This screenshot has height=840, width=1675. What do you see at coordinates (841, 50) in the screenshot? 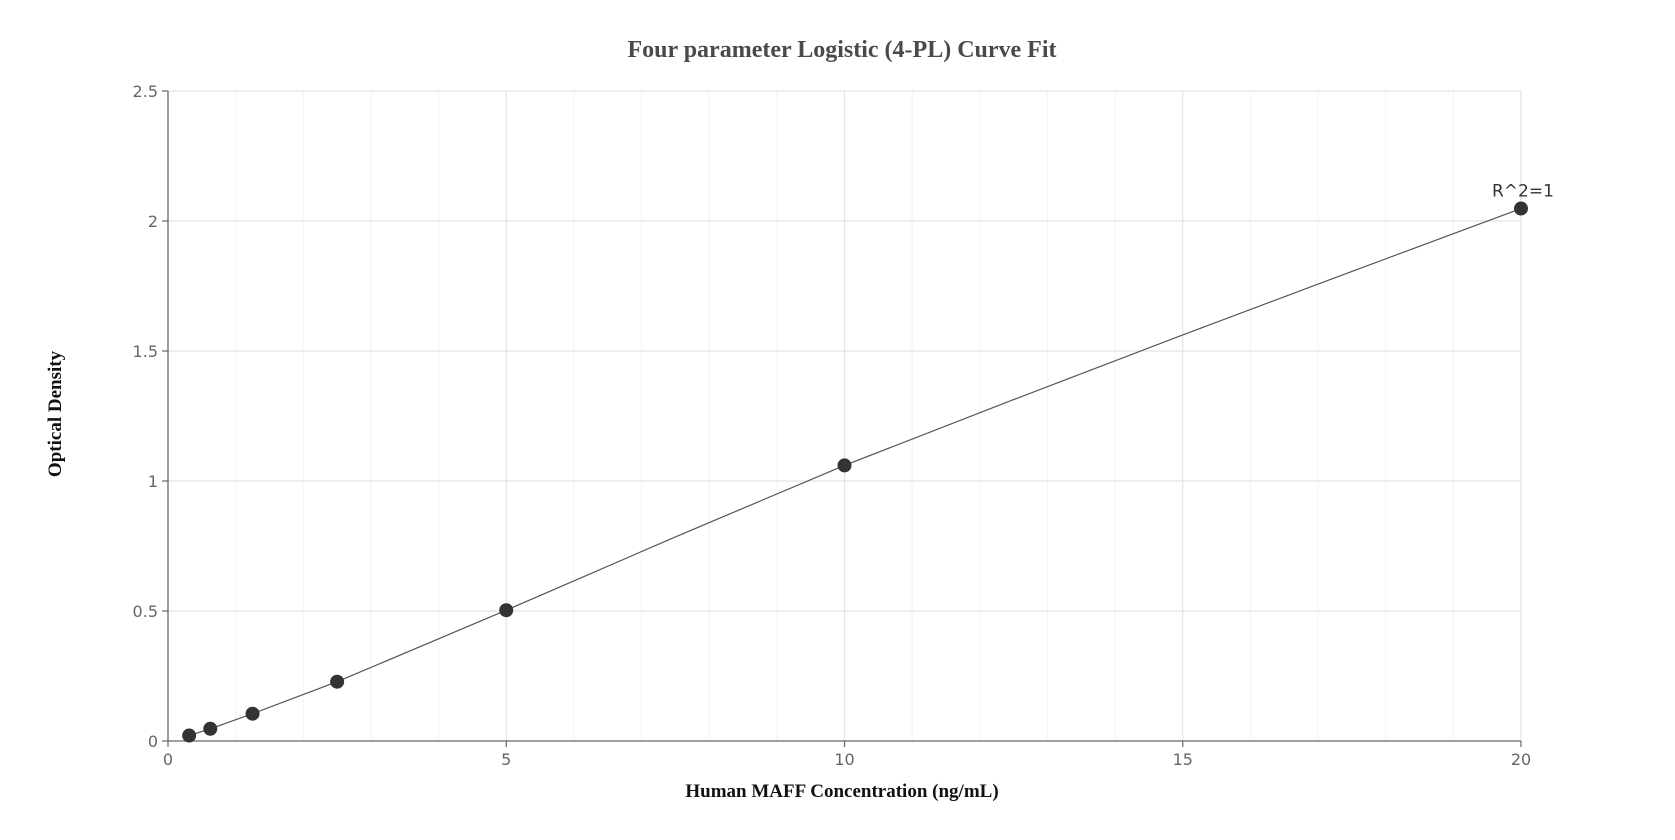
I see `chart-title: Four parameter Logistic (4-PL) Curve Fit` at bounding box center [841, 50].